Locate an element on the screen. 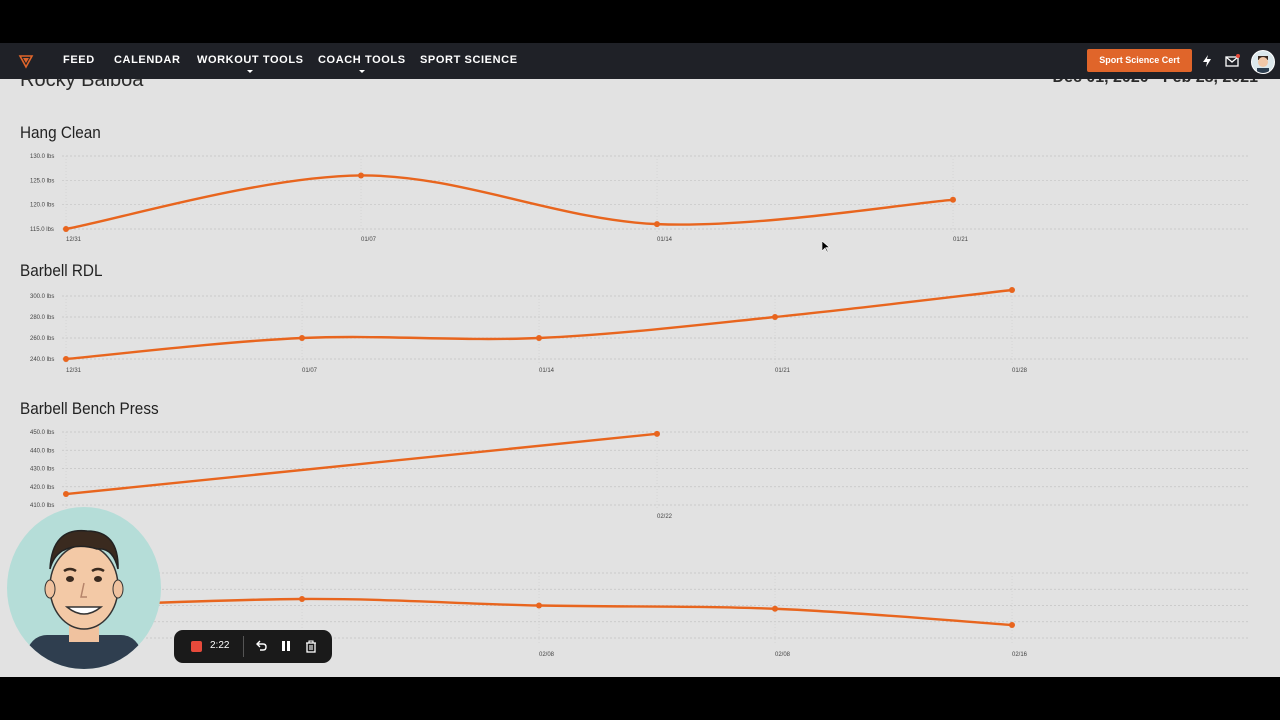 This screenshot has height=720, width=1280. chart-title-barbell-rdl: Barbell RDL is located at coordinates (61, 270).